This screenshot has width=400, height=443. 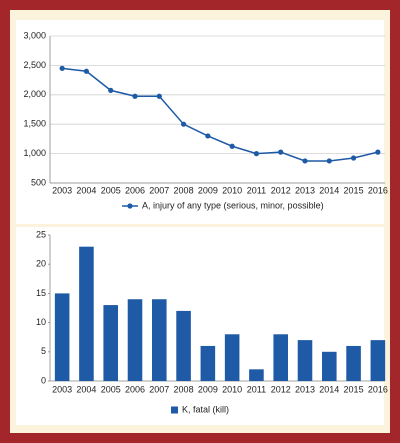 What do you see at coordinates (41, 293) in the screenshot?
I see `y-tick-label: 15` at bounding box center [41, 293].